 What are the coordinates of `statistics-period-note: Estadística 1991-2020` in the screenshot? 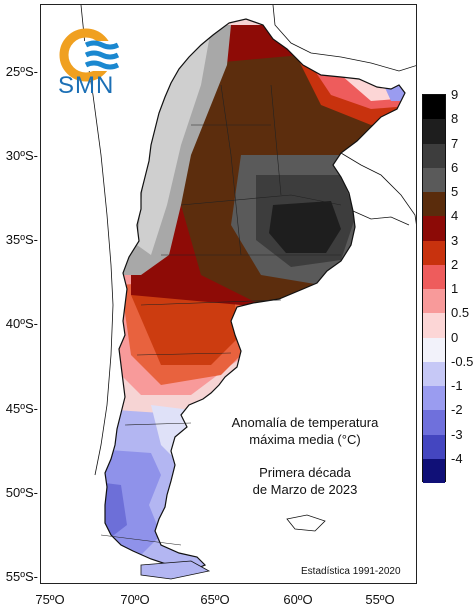 It's located at (351, 571).